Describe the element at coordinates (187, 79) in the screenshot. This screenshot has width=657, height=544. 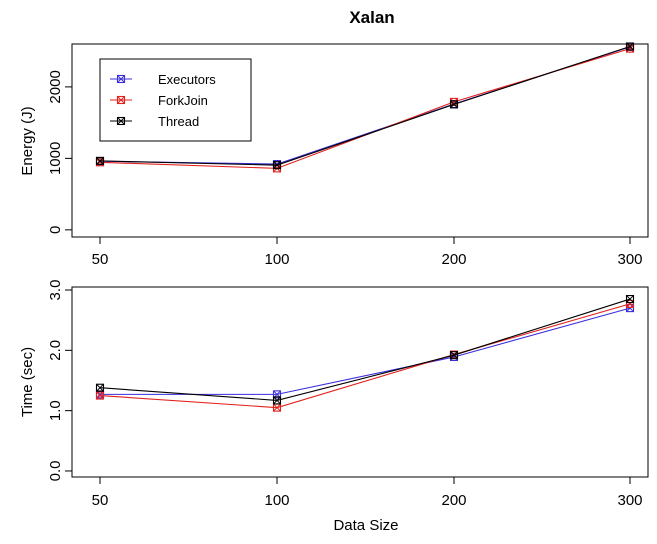
I see `legend-label-executors: Executors` at that location.